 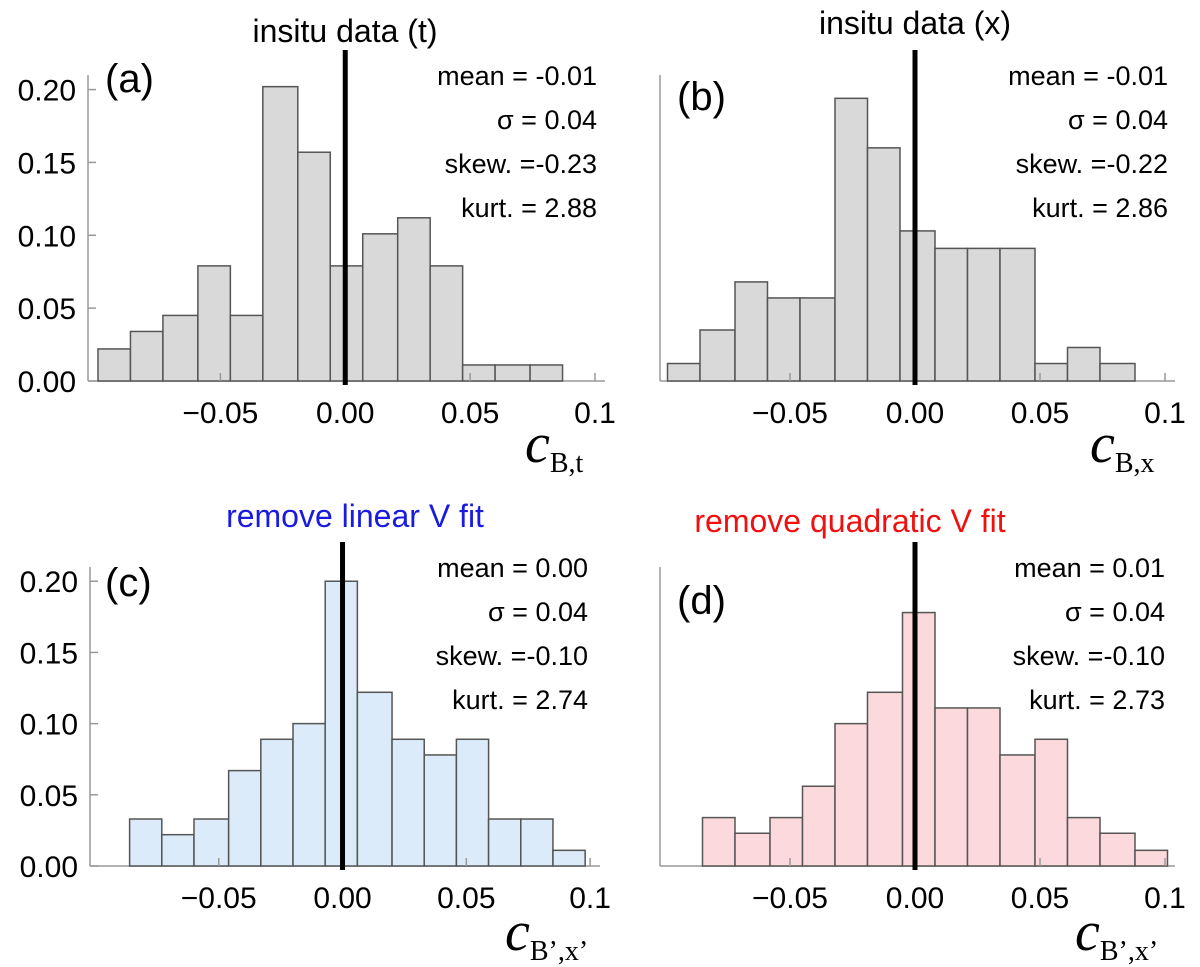 What do you see at coordinates (47, 382) in the screenshot?
I see `y-tick-label: 0.00` at bounding box center [47, 382].